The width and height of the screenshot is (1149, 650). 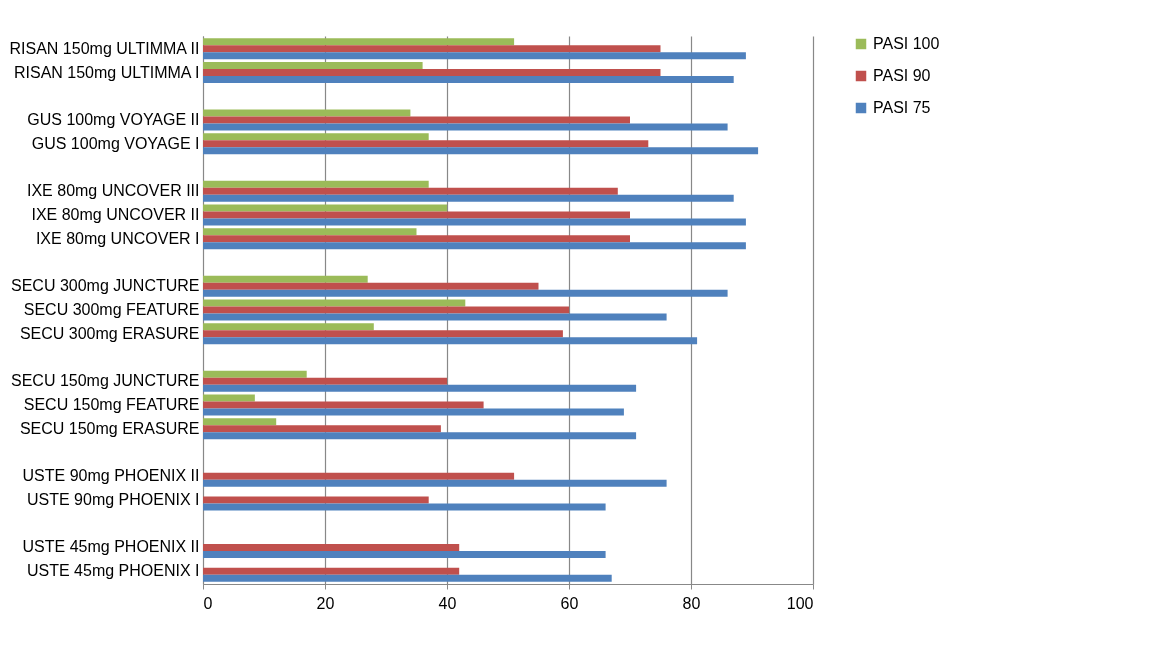 I want to click on y-tick-label: SECU 300mg JUNCTURE, so click(x=105, y=286).